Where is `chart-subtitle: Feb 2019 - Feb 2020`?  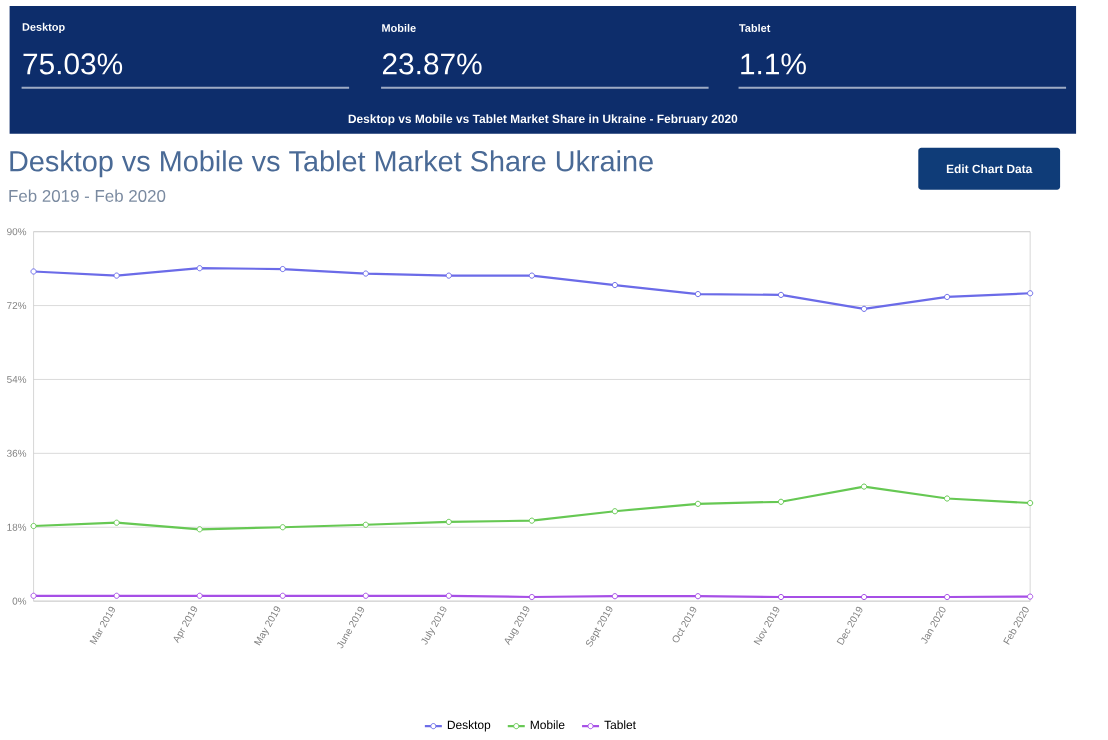 chart-subtitle: Feb 2019 - Feb 2020 is located at coordinates (87, 195).